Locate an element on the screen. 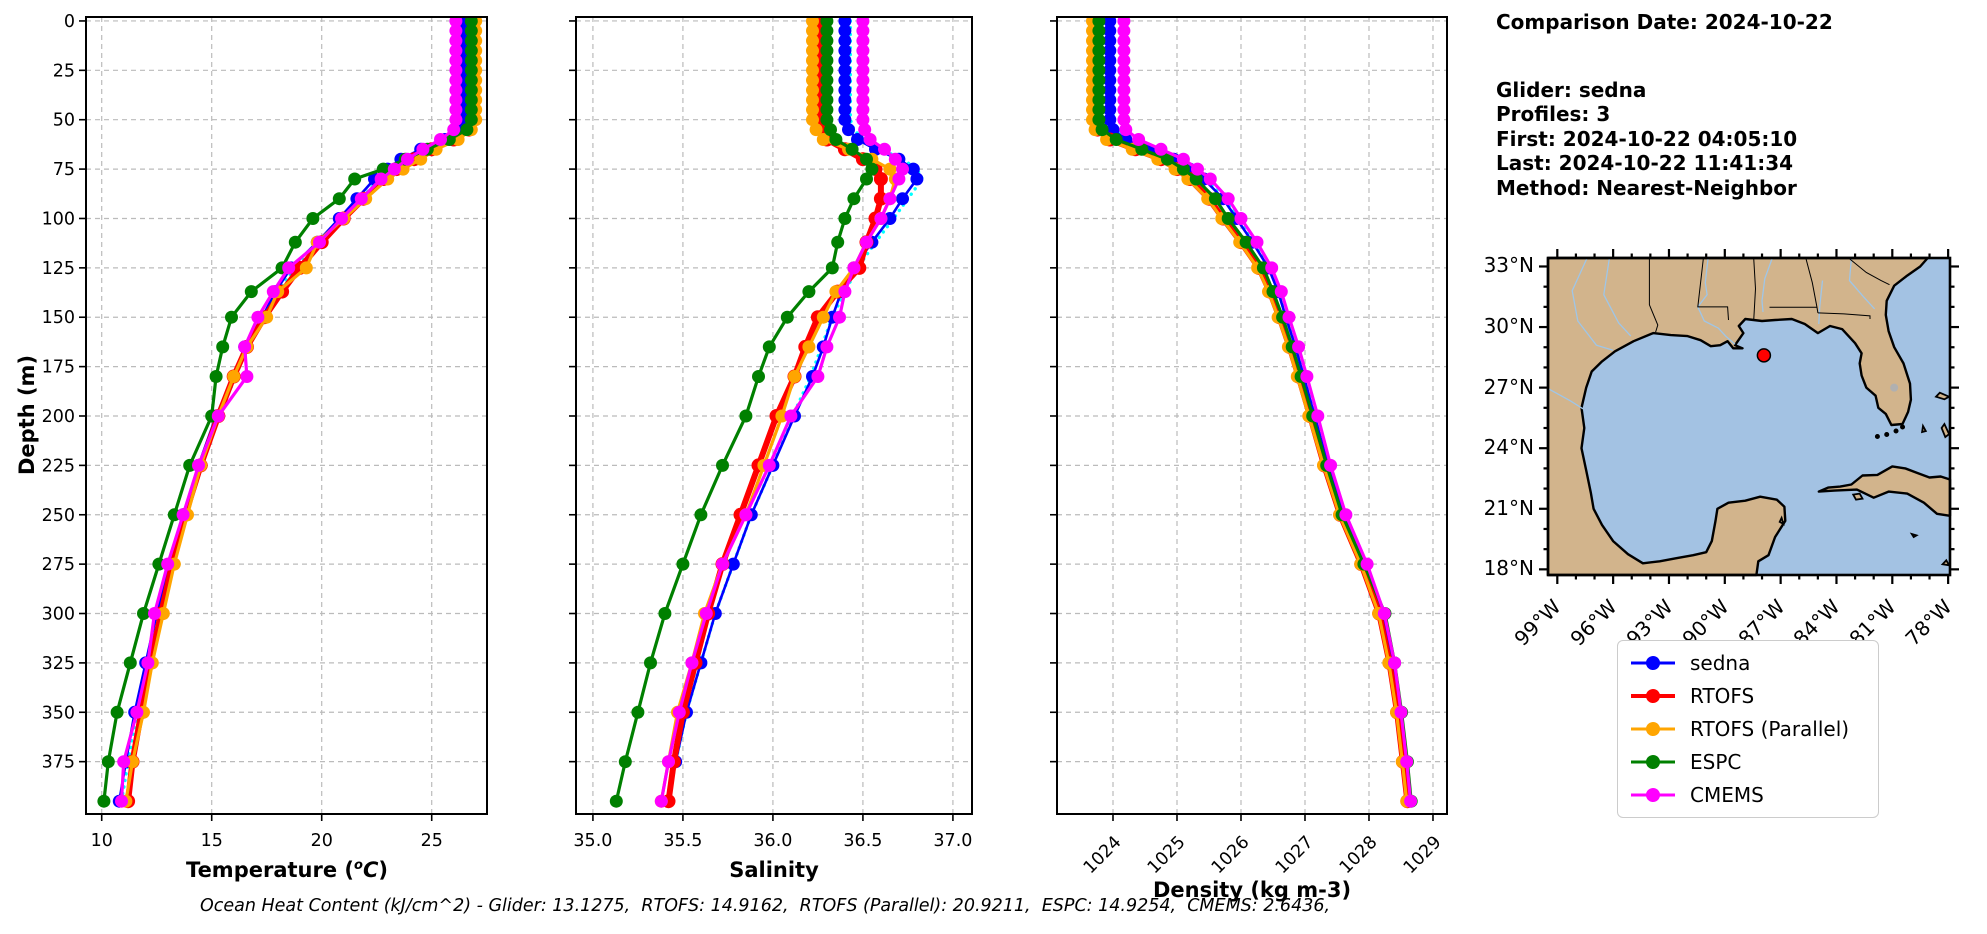 The width and height of the screenshot is (1987, 934). series-rtofs-parallel- is located at coordinates (301, 411).